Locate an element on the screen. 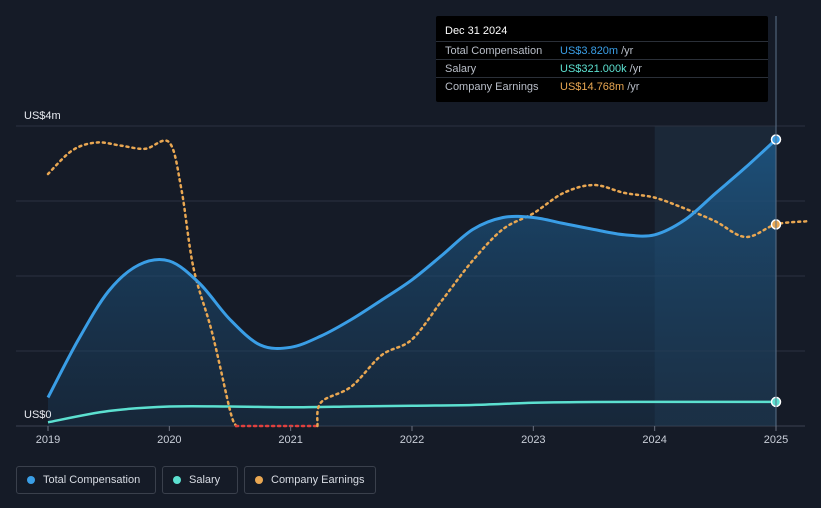 This screenshot has height=508, width=821. tooltip-row-earnings: Company Earnings US$14.768m/yr is located at coordinates (602, 86).